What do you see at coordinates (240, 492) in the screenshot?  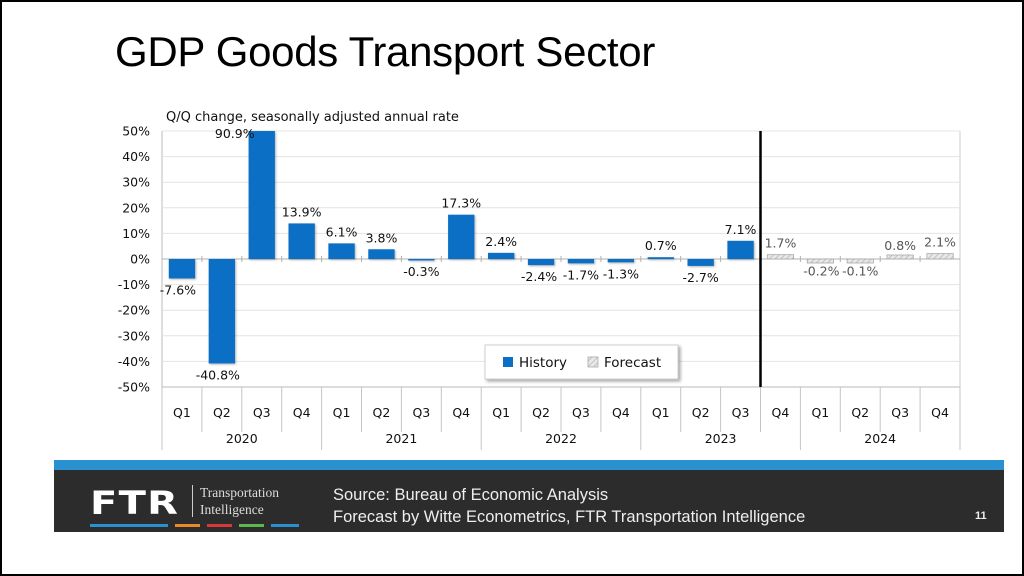 I see `logo-text-line1: Transportation` at bounding box center [240, 492].